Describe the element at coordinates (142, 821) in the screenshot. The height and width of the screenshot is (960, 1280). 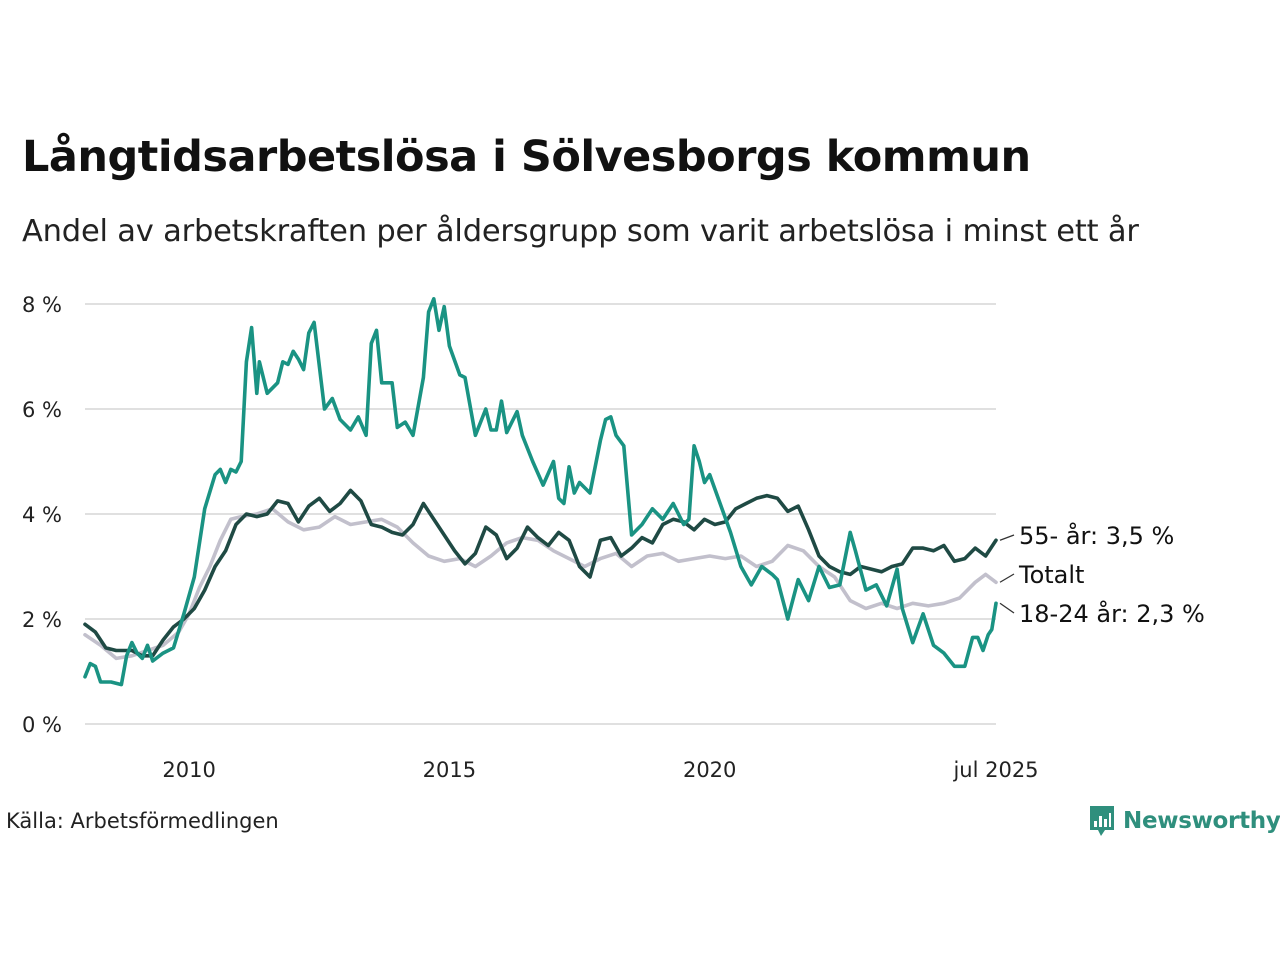
I see `source-note: Källa: Arbetsförmedlingen` at that location.